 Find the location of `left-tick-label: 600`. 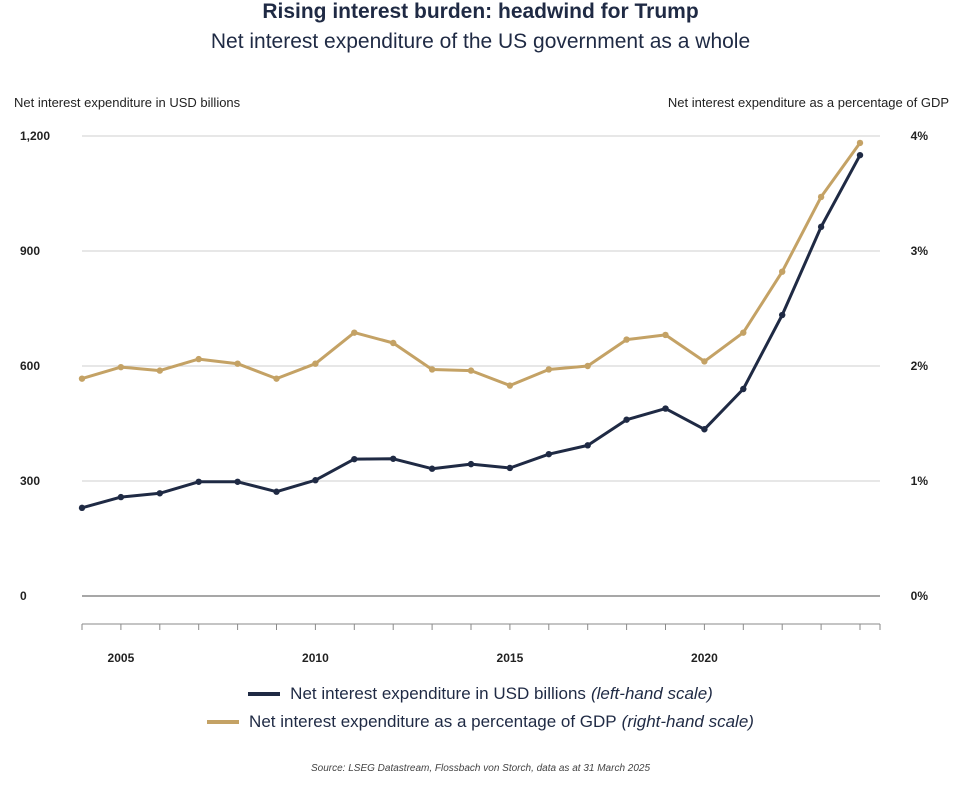

left-tick-label: 600 is located at coordinates (30, 366).